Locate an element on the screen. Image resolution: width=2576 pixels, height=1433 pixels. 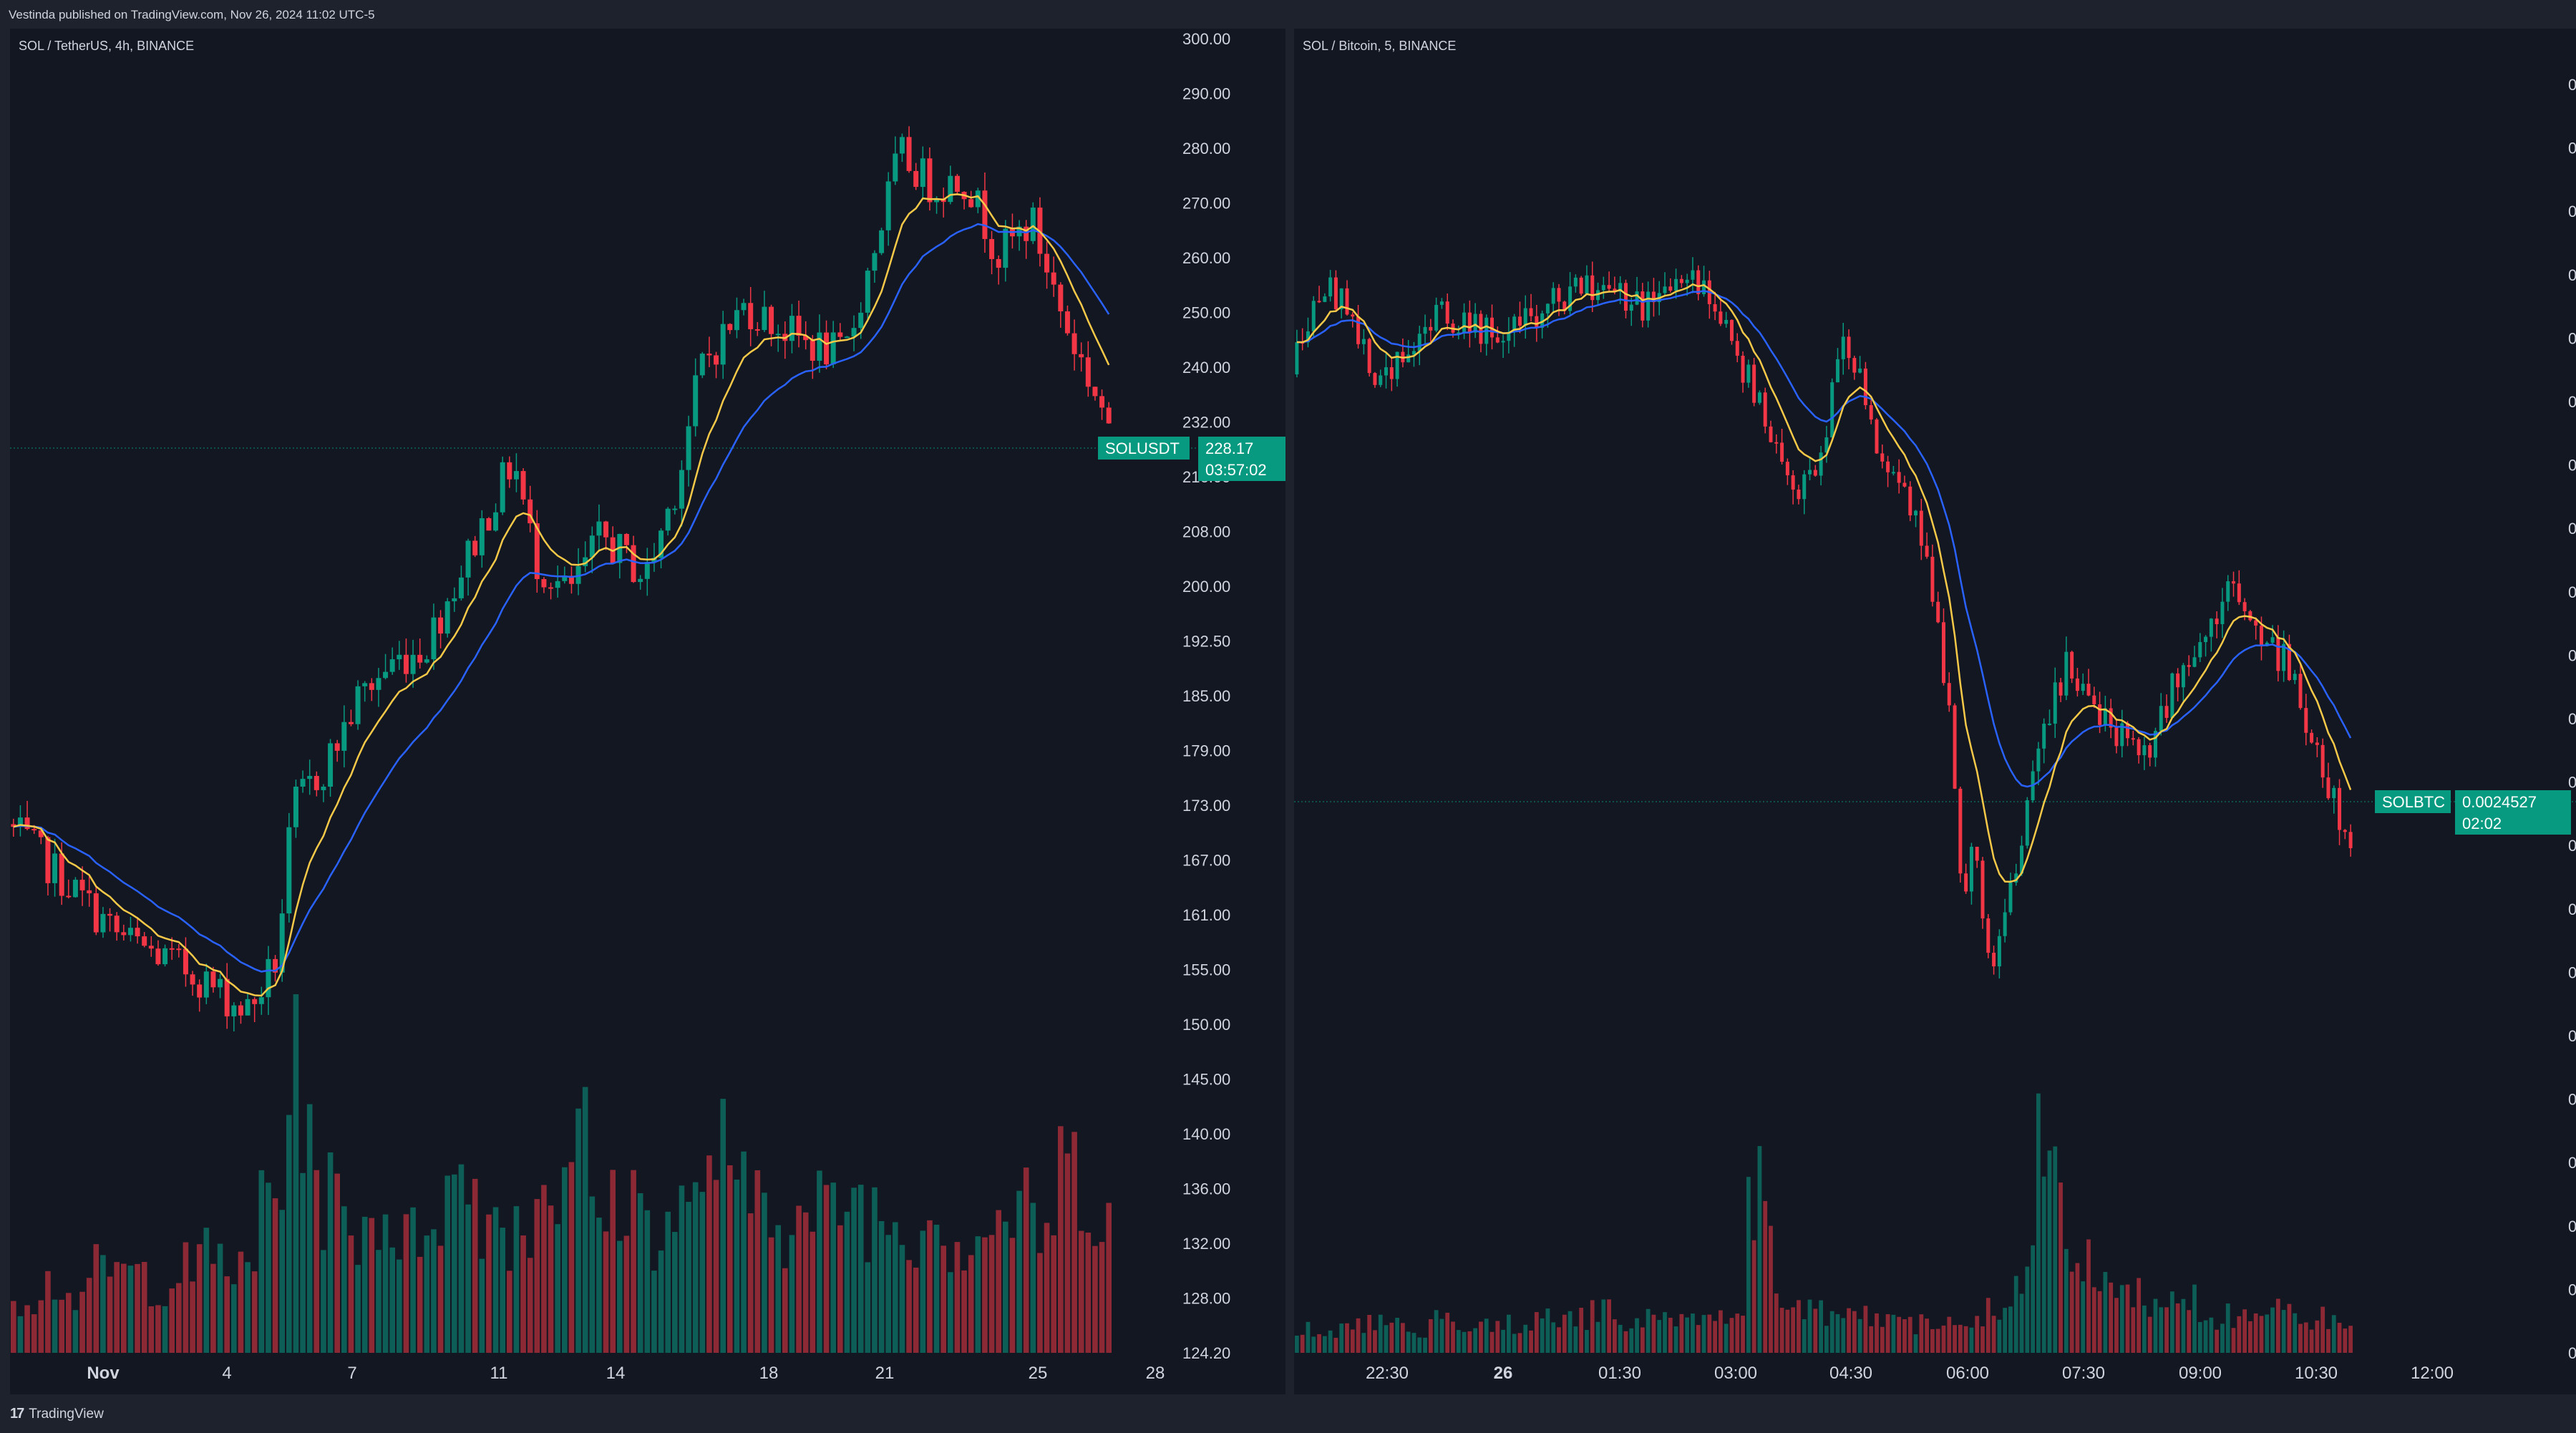
x-tick-label: 21 is located at coordinates (885, 1373).